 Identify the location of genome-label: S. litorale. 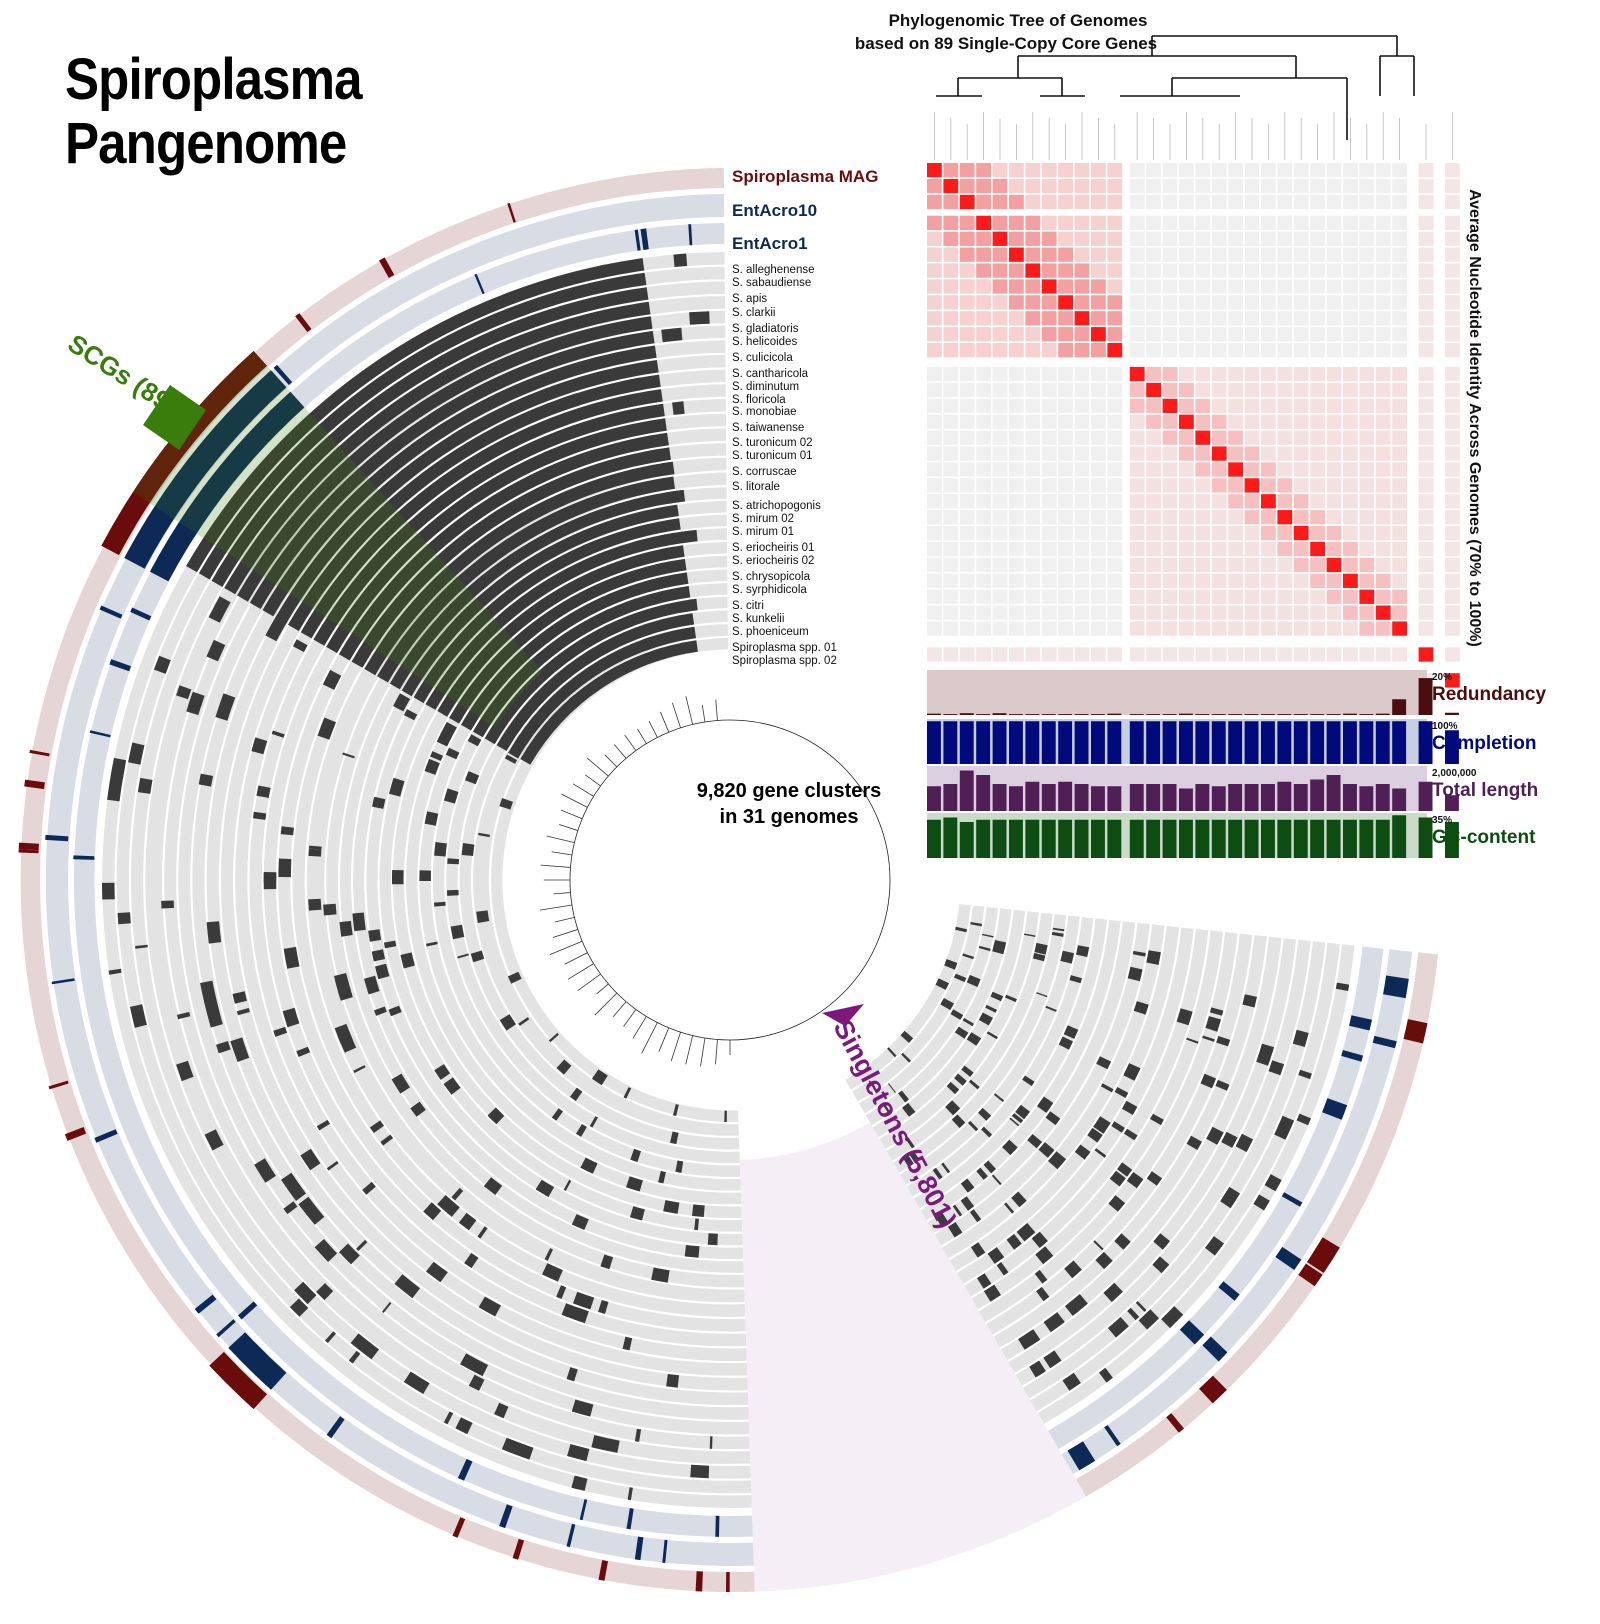
(756, 487).